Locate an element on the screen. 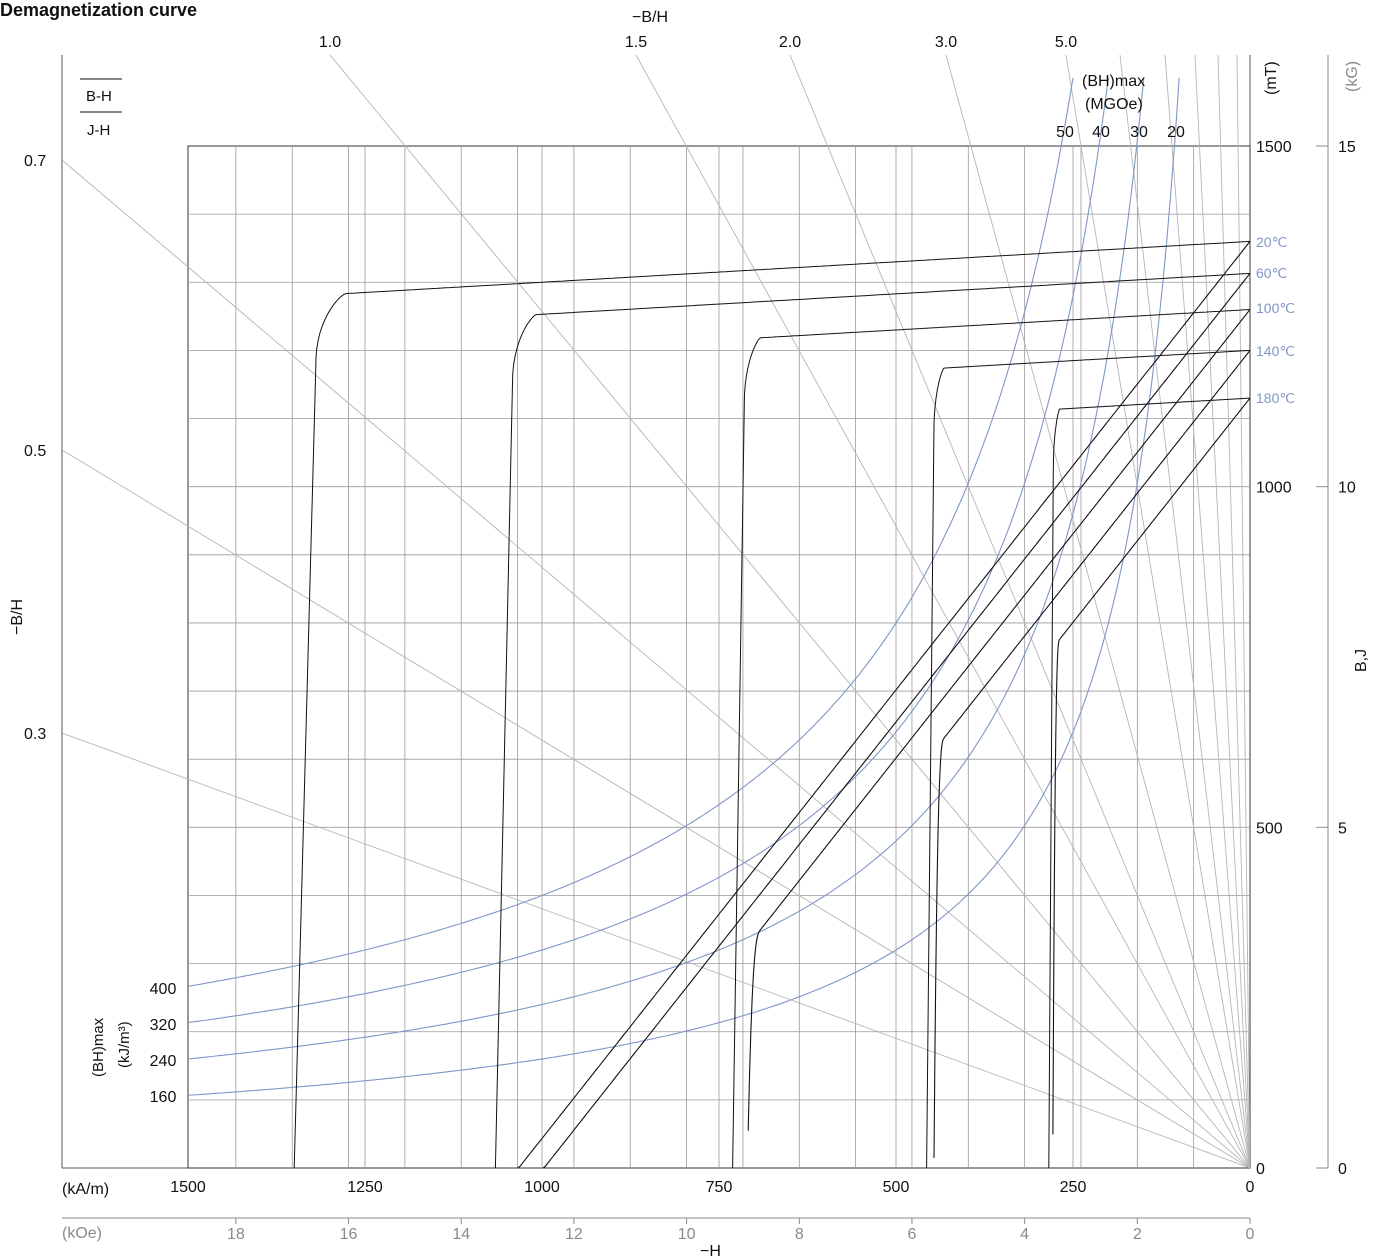 Image resolution: width=1387 pixels, height=1260 pixels. permeance-label-left: 0.7 is located at coordinates (35, 161).